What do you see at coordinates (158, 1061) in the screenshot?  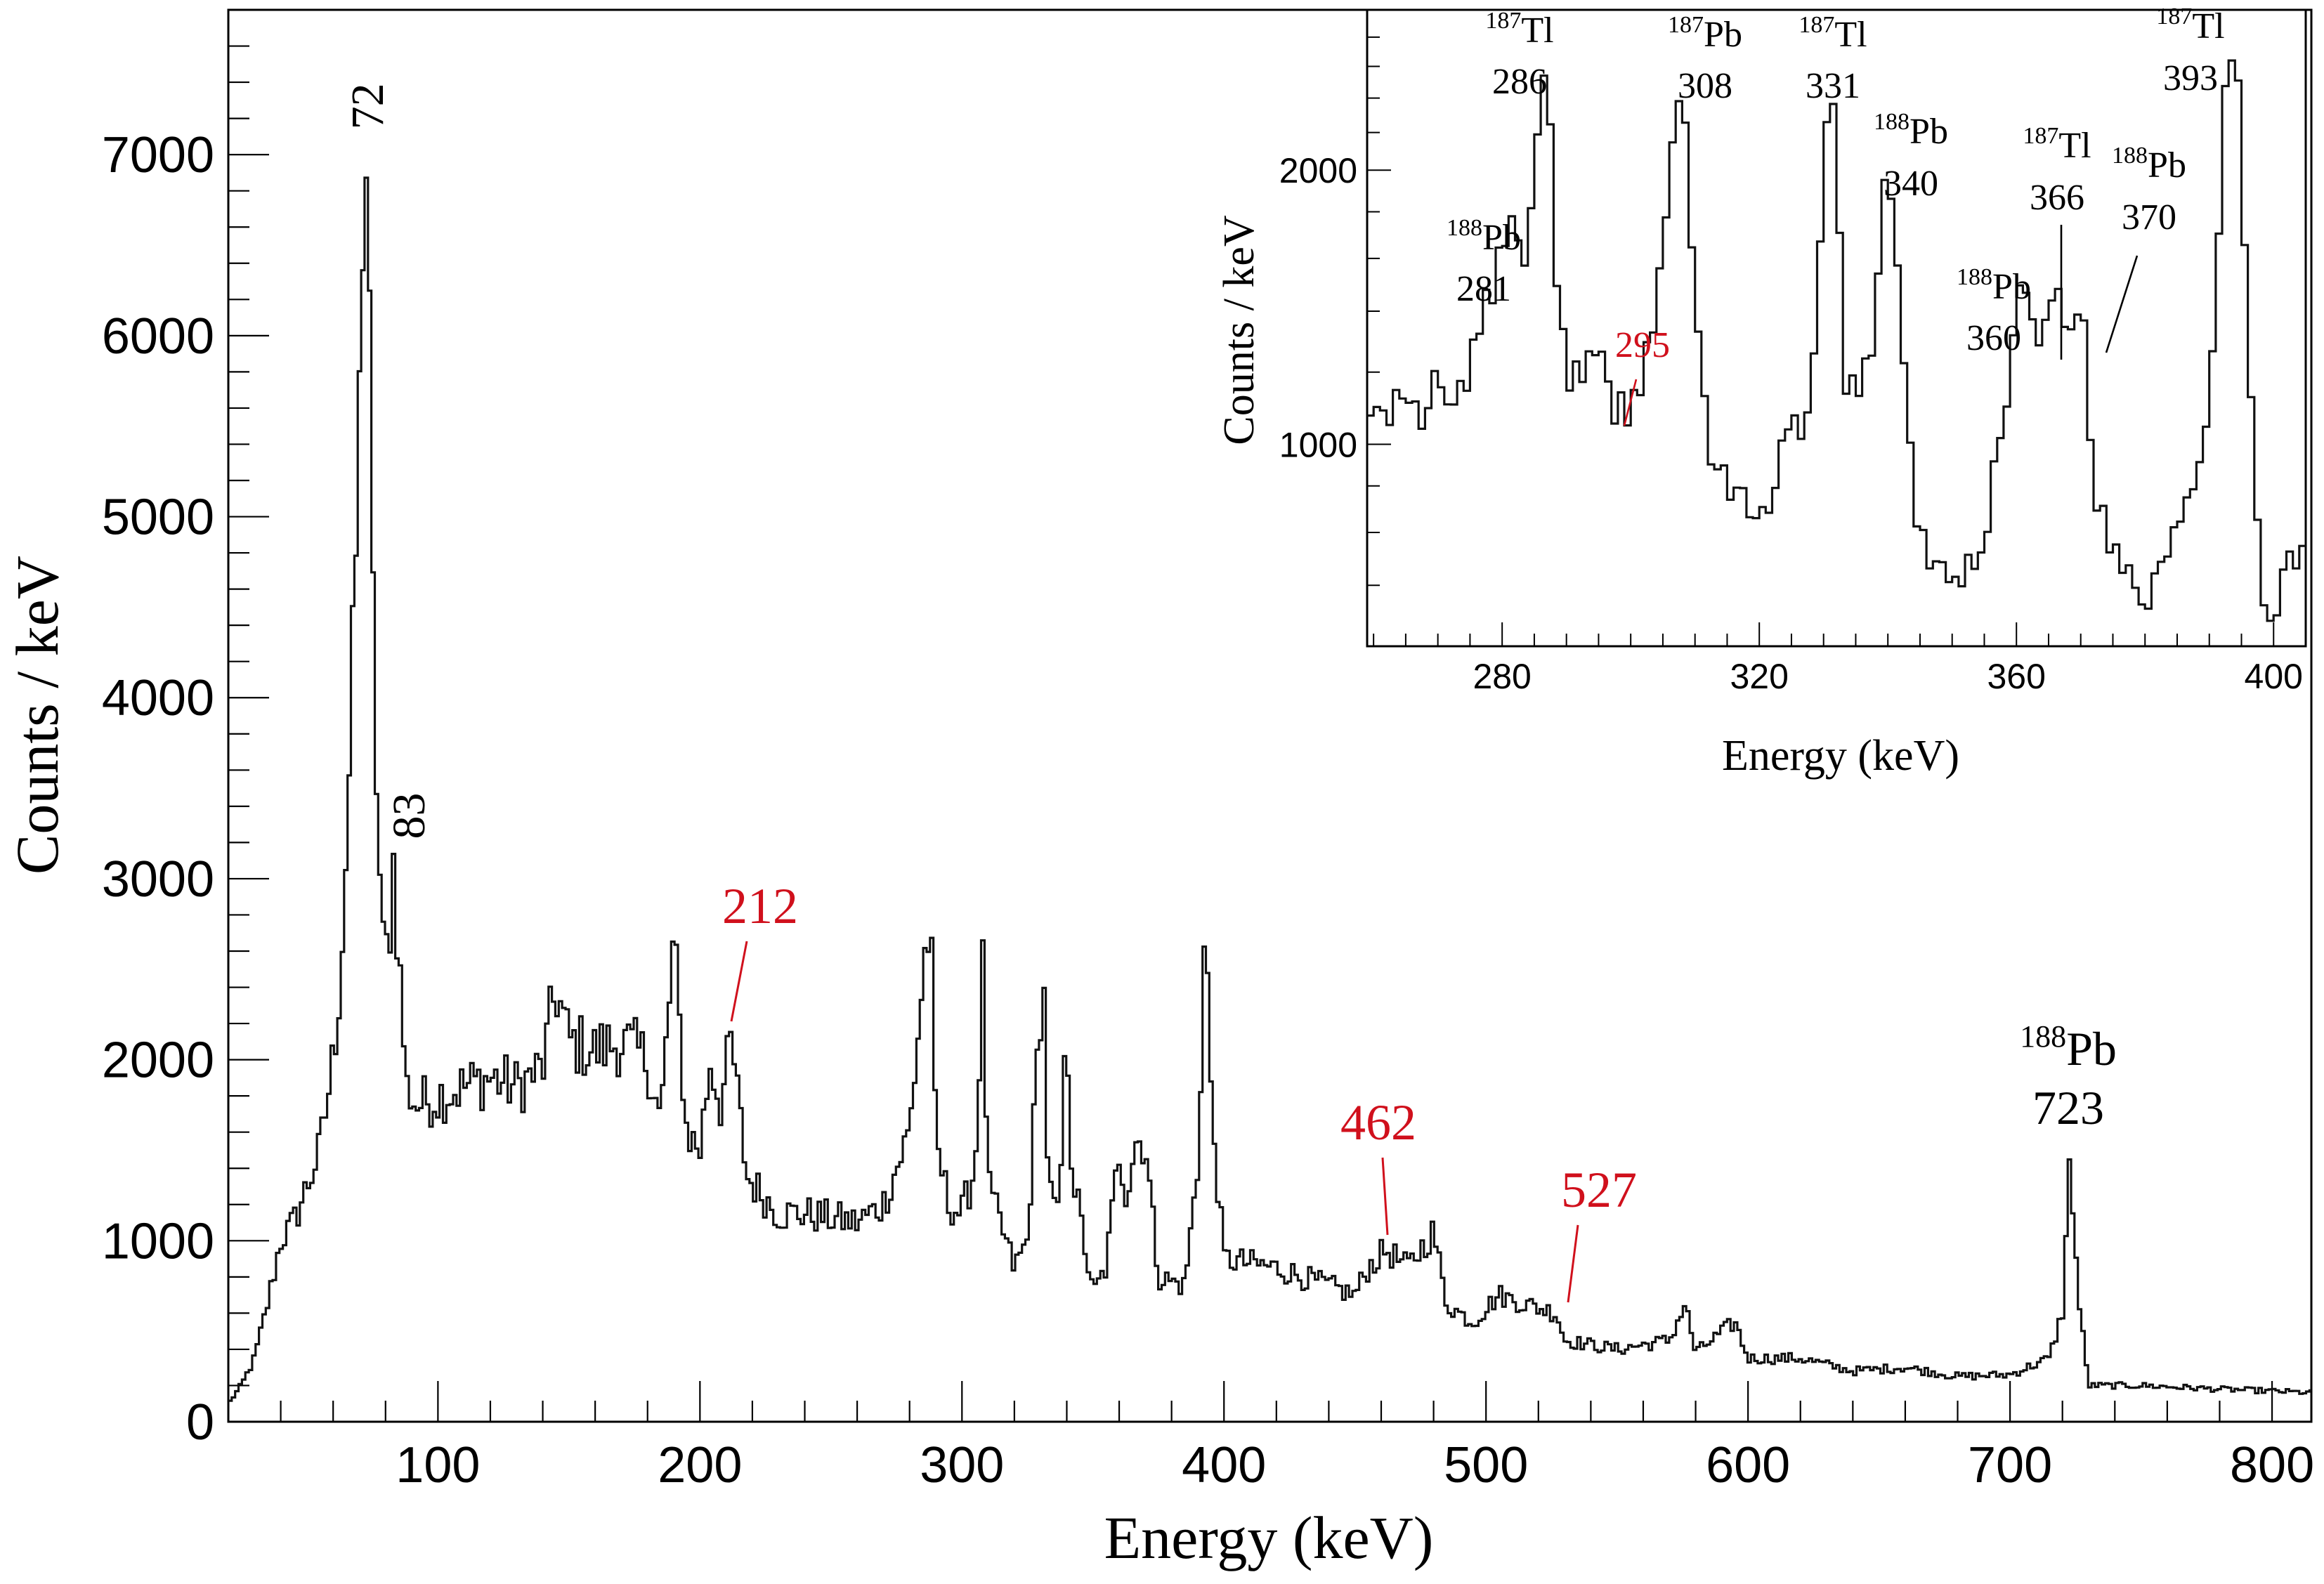 I see `main-y-tick-label: 2000` at bounding box center [158, 1061].